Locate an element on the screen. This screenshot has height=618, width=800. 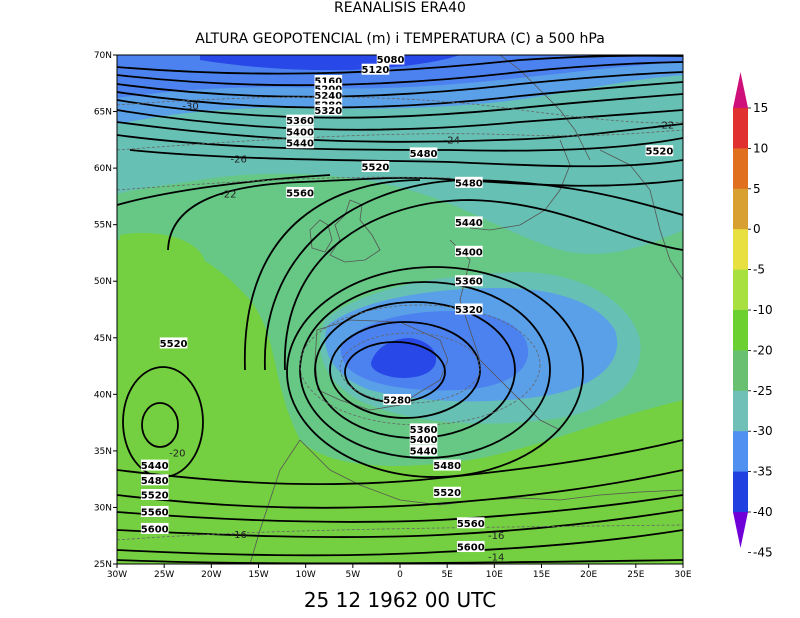
lon-tick-label: 10E is located at coordinates (494, 575).